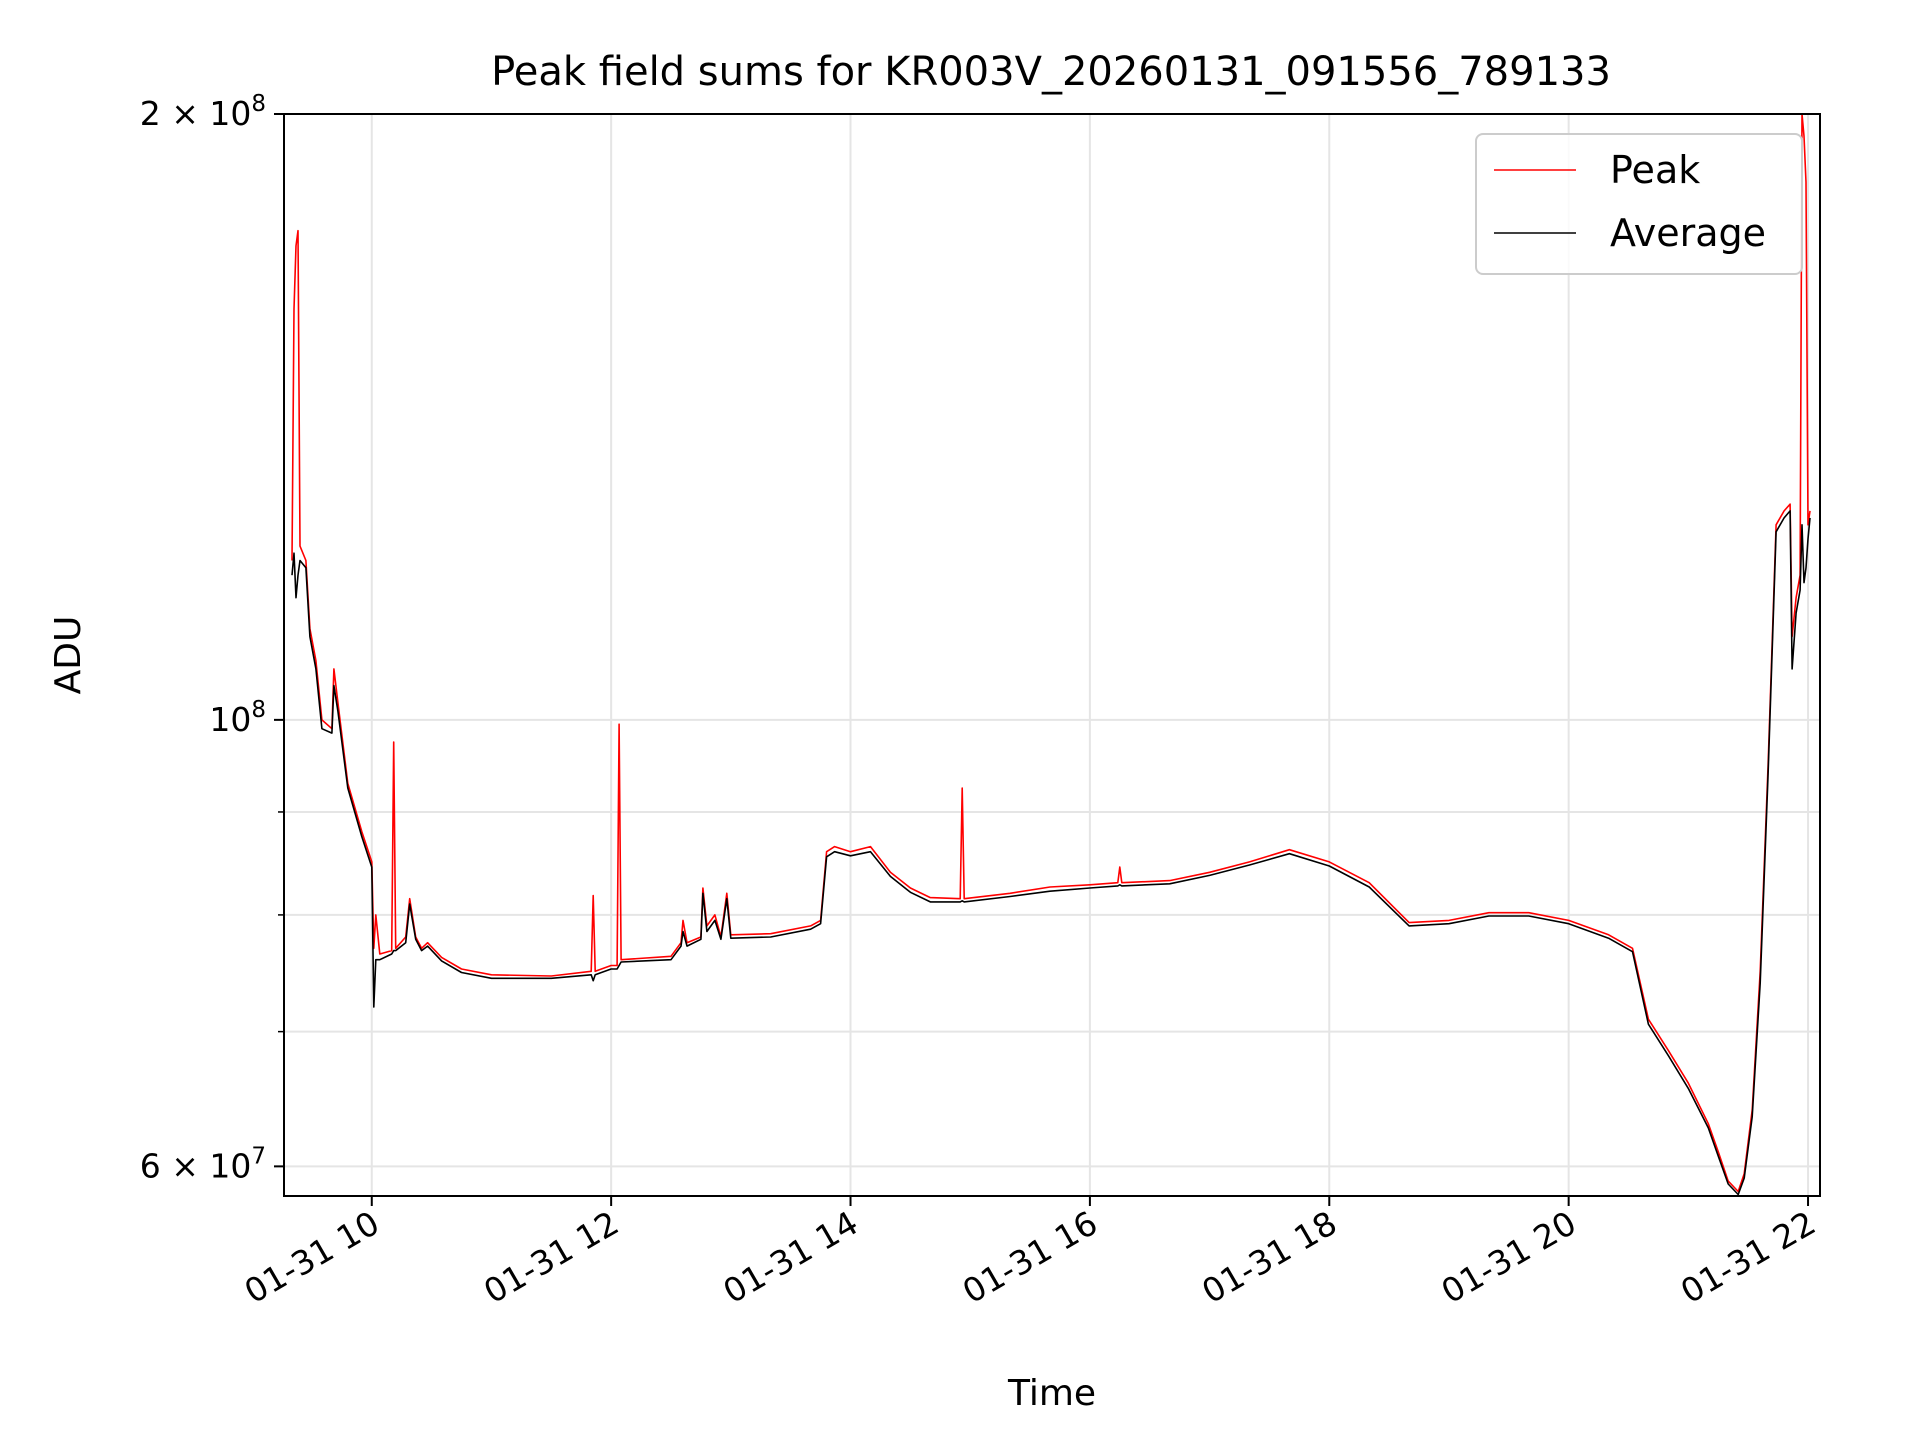 The height and width of the screenshot is (1440, 1920). I want to click on legend-label-peak: Peak, so click(1655, 170).